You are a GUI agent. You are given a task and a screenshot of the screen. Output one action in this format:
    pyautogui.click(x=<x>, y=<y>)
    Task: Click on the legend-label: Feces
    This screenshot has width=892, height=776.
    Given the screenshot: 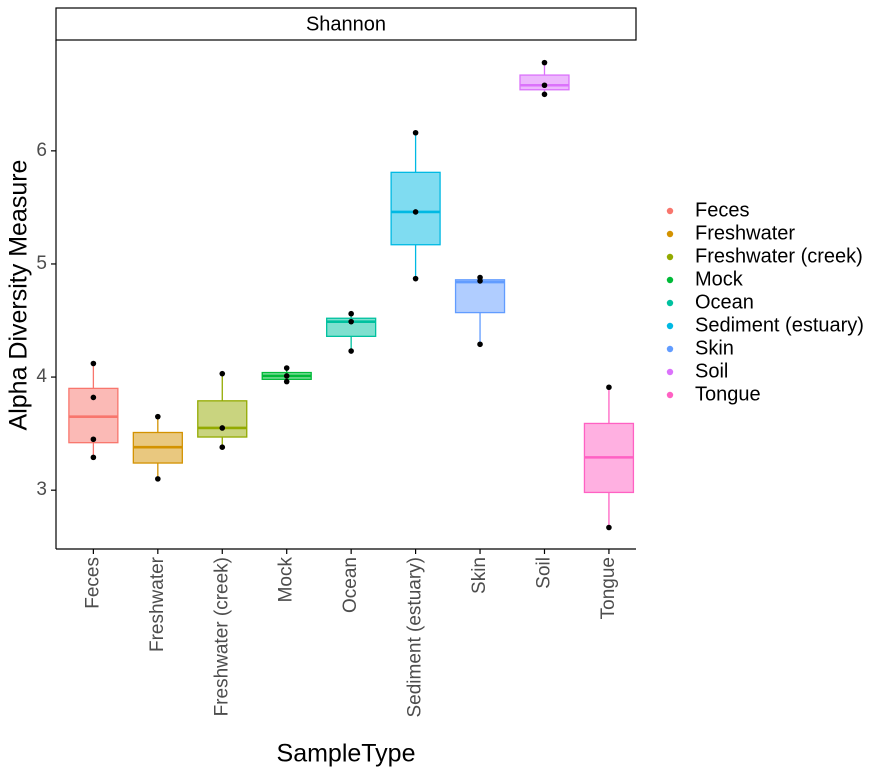 What is the action you would take?
    pyautogui.click(x=722, y=210)
    